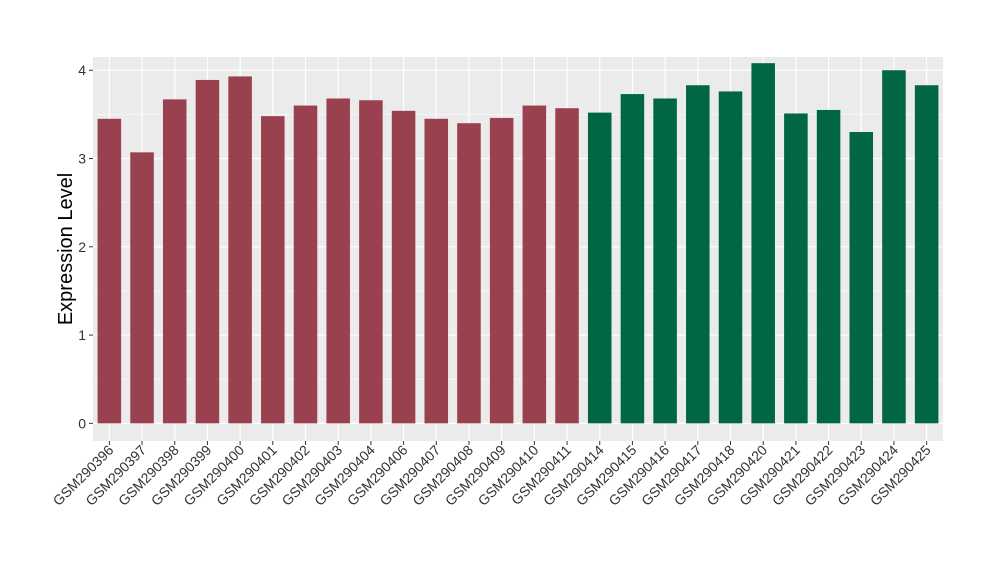 The image size is (1000, 580). What do you see at coordinates (763, 243) in the screenshot?
I see `bar-GSM290420` at bounding box center [763, 243].